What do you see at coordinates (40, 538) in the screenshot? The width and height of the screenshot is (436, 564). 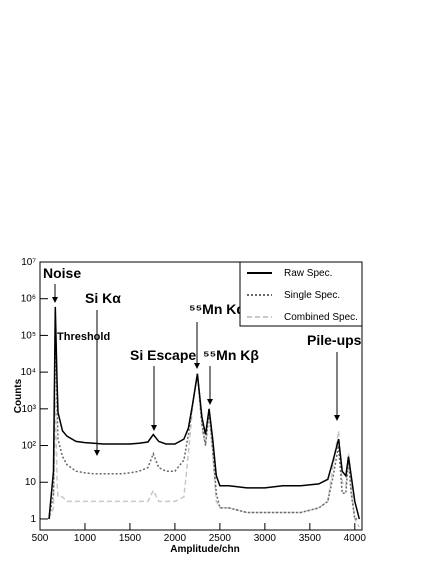 I see `x-tick-label: 500` at bounding box center [40, 538].